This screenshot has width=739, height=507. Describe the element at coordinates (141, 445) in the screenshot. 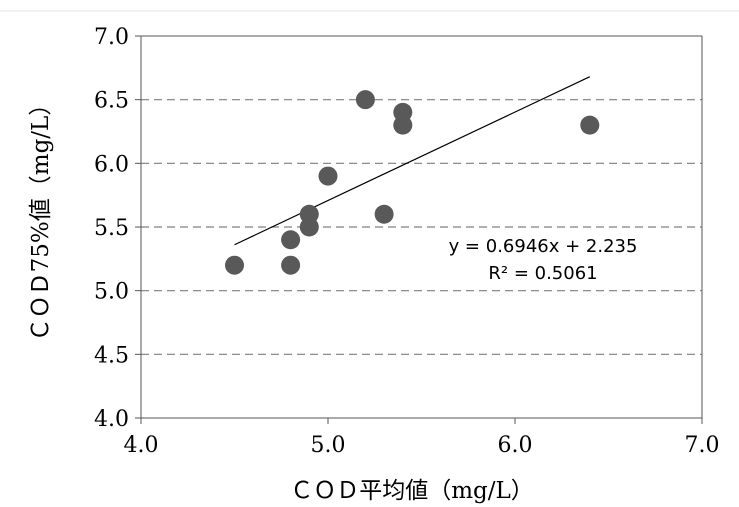

I see `x-tick-label-0: 4.0` at that location.